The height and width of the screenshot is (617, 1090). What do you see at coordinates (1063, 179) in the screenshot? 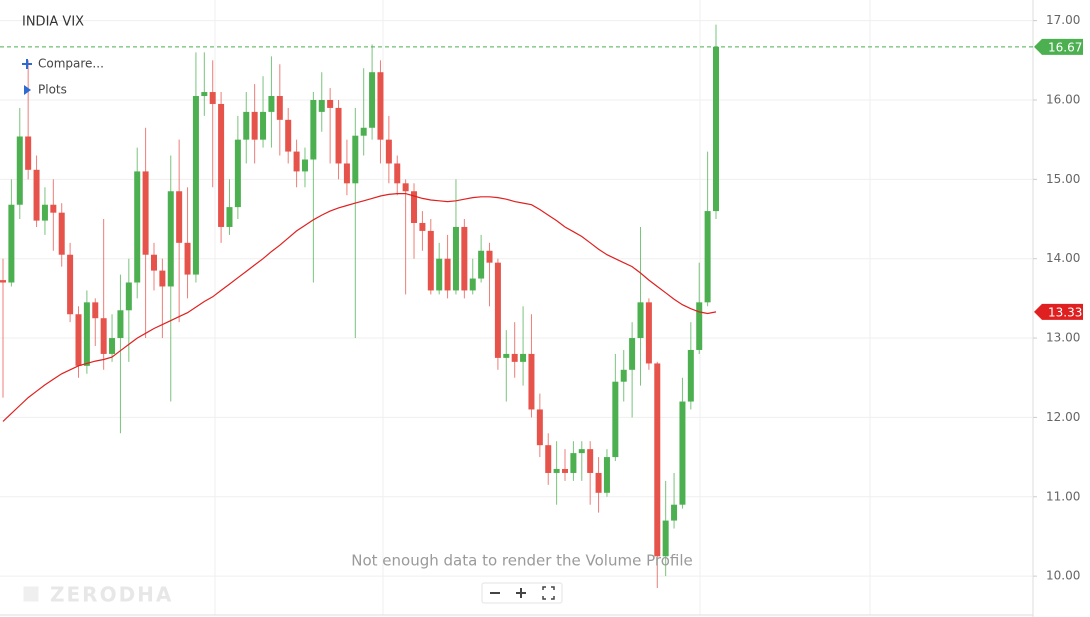
I see `y-tick-label: 15.00` at bounding box center [1063, 179].